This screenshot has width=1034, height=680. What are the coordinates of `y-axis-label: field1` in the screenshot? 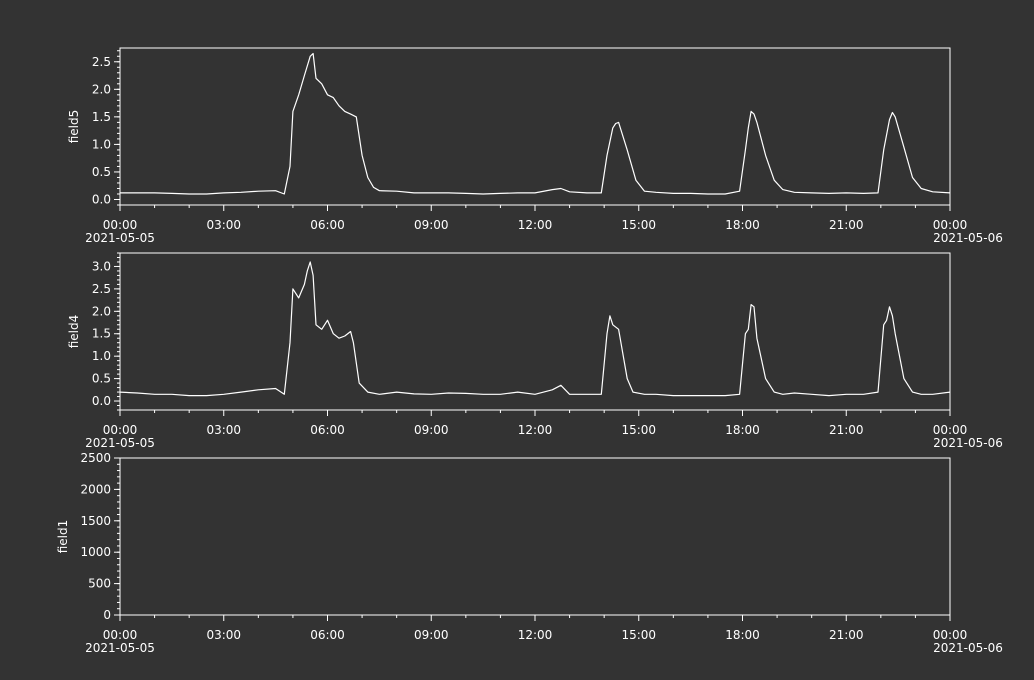 It's located at (63, 537).